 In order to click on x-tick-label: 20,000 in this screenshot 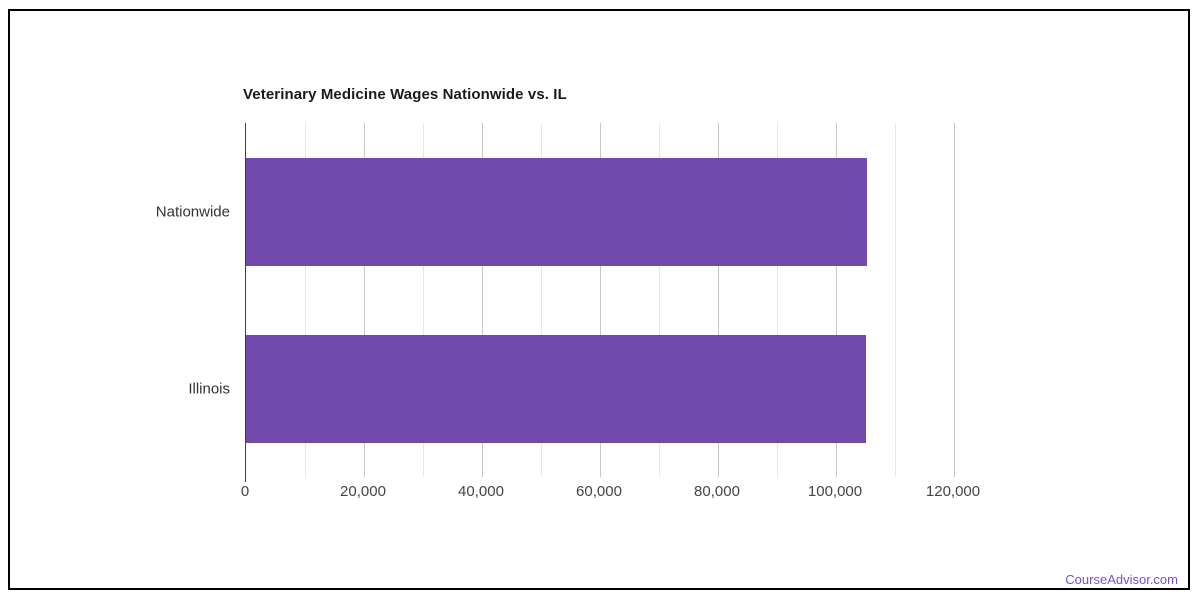, I will do `click(363, 491)`.